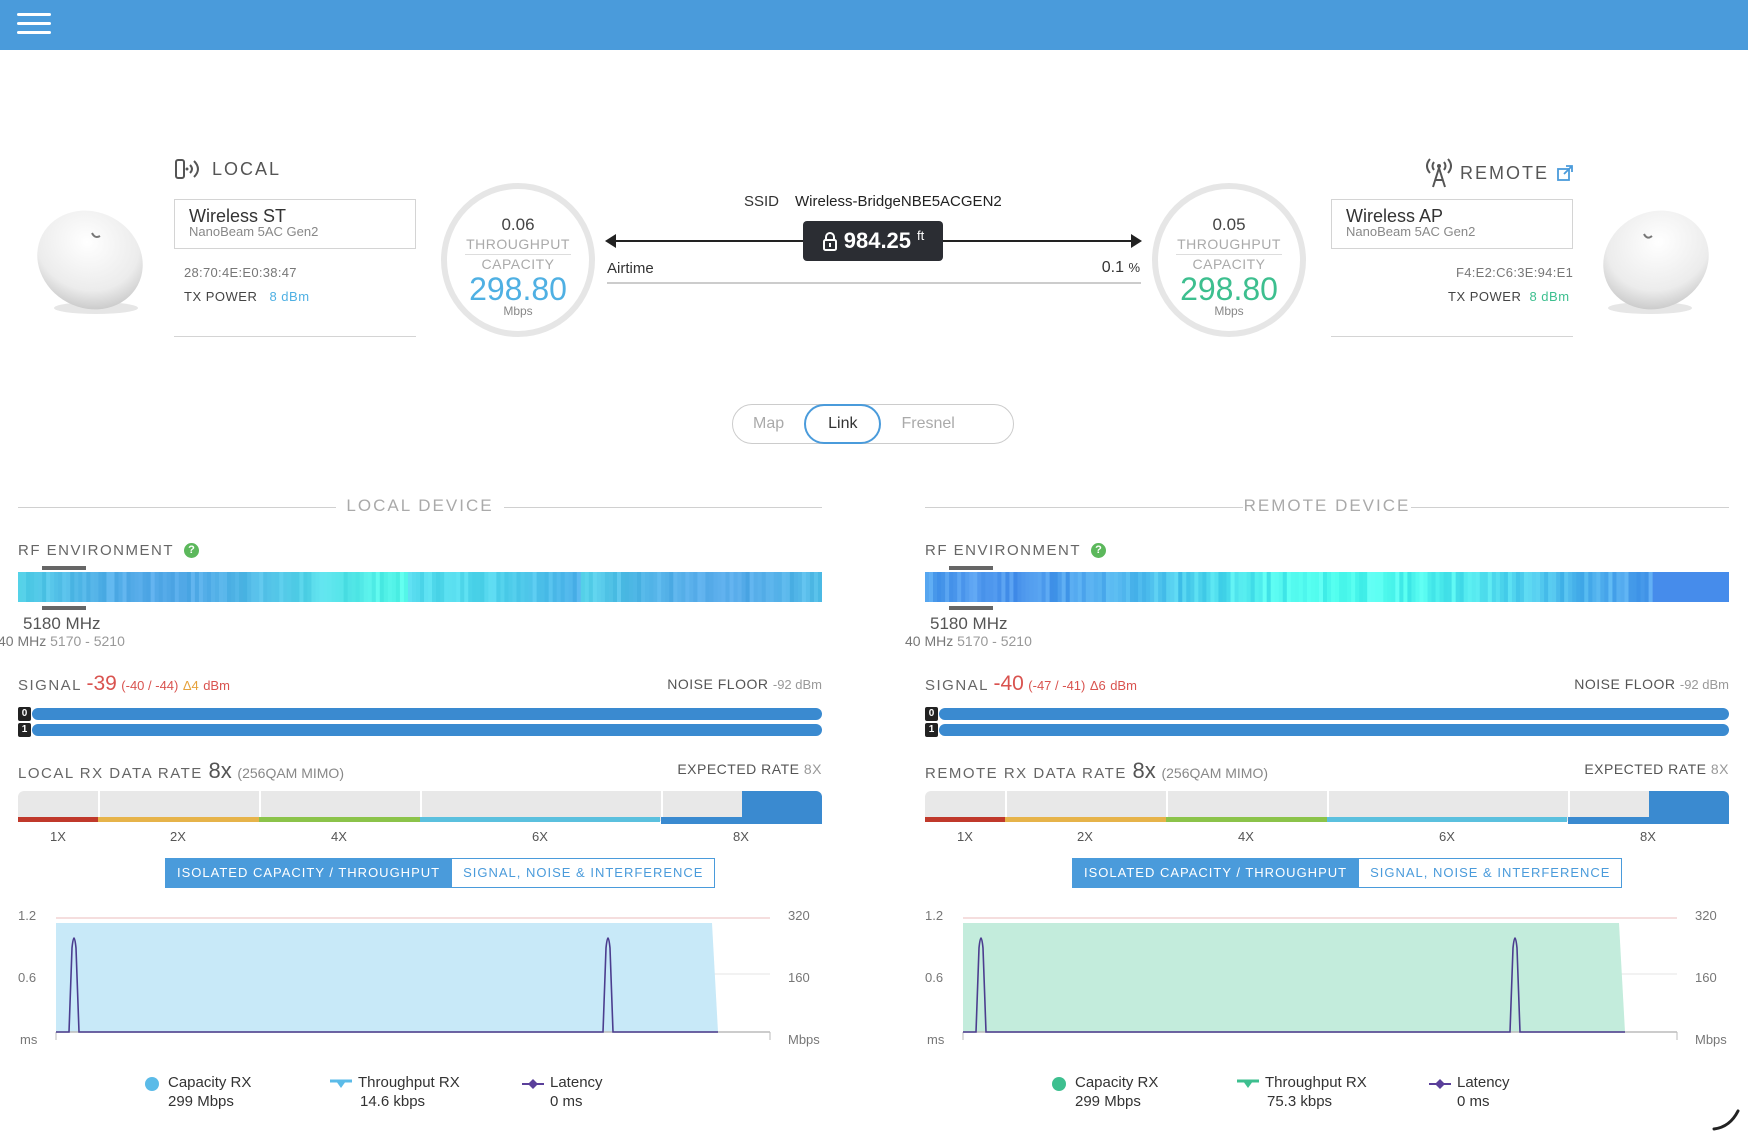 This screenshot has width=1748, height=1143. I want to click on rx-data-rate: REMOTE RX DATA RATE 8x (256QAM MIMO), so click(1096, 771).